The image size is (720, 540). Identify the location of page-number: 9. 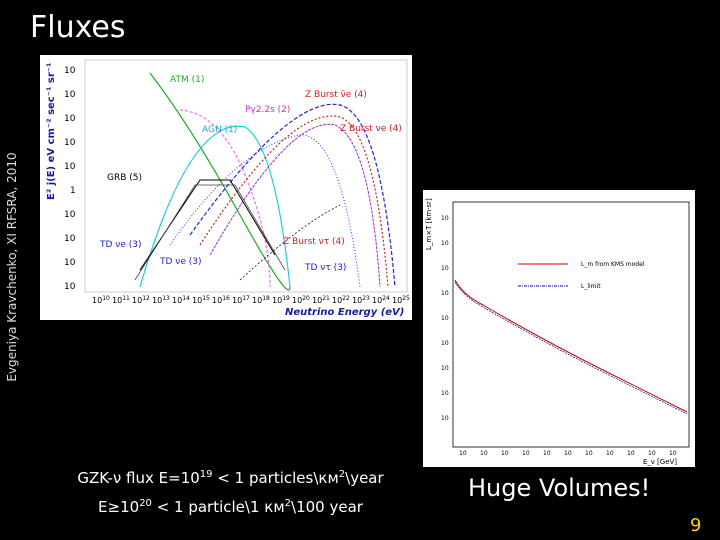
(696, 525).